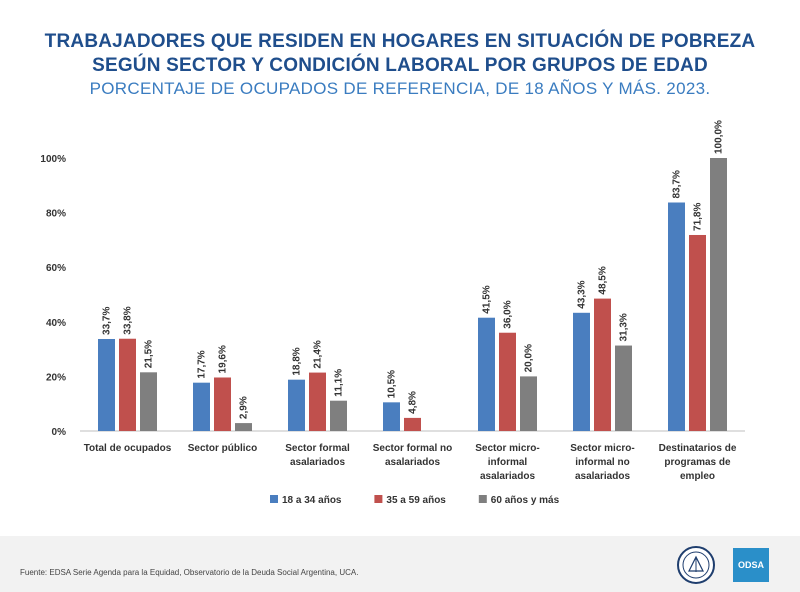 Image resolution: width=800 pixels, height=592 pixels. What do you see at coordinates (698, 448) in the screenshot?
I see `x-tick-label: Destinatarios de` at bounding box center [698, 448].